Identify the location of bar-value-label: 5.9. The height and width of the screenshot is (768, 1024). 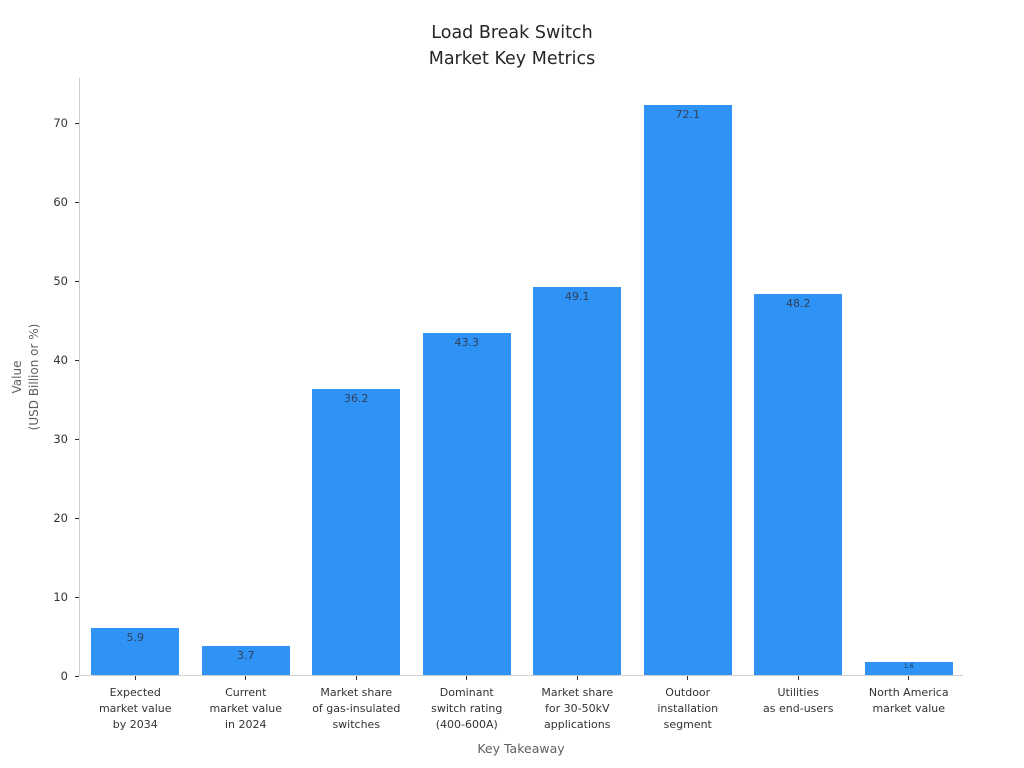
(135, 638).